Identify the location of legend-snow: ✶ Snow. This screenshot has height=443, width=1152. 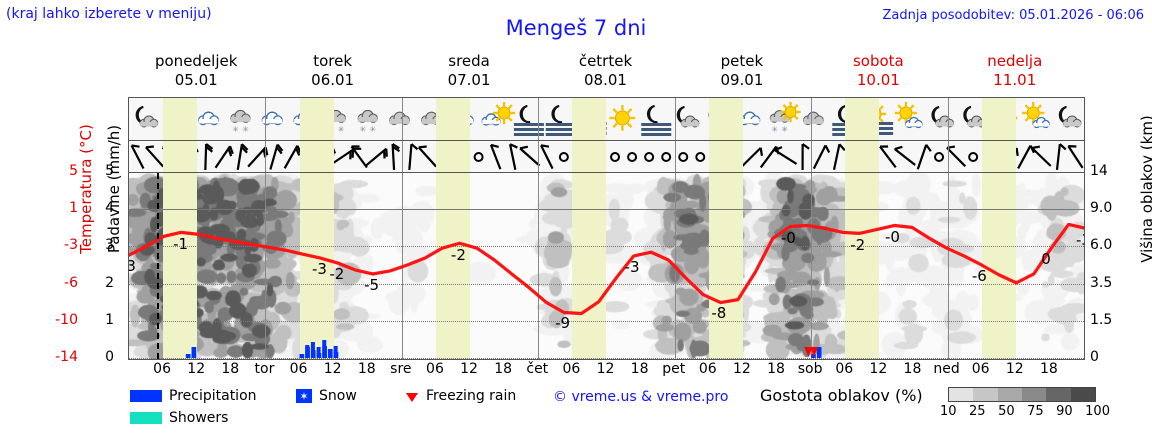
(326, 396).